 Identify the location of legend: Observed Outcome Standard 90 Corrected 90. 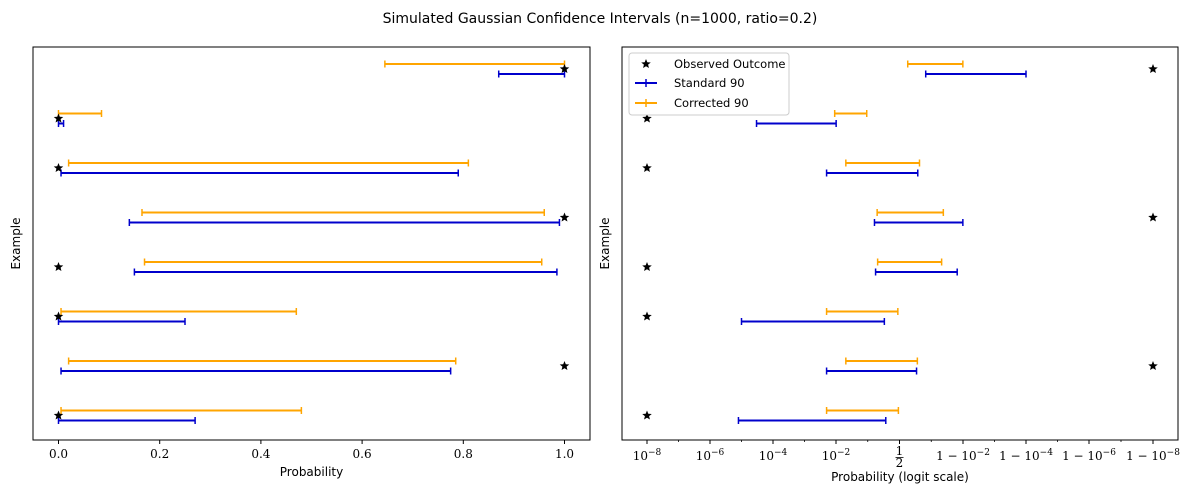
(709, 84).